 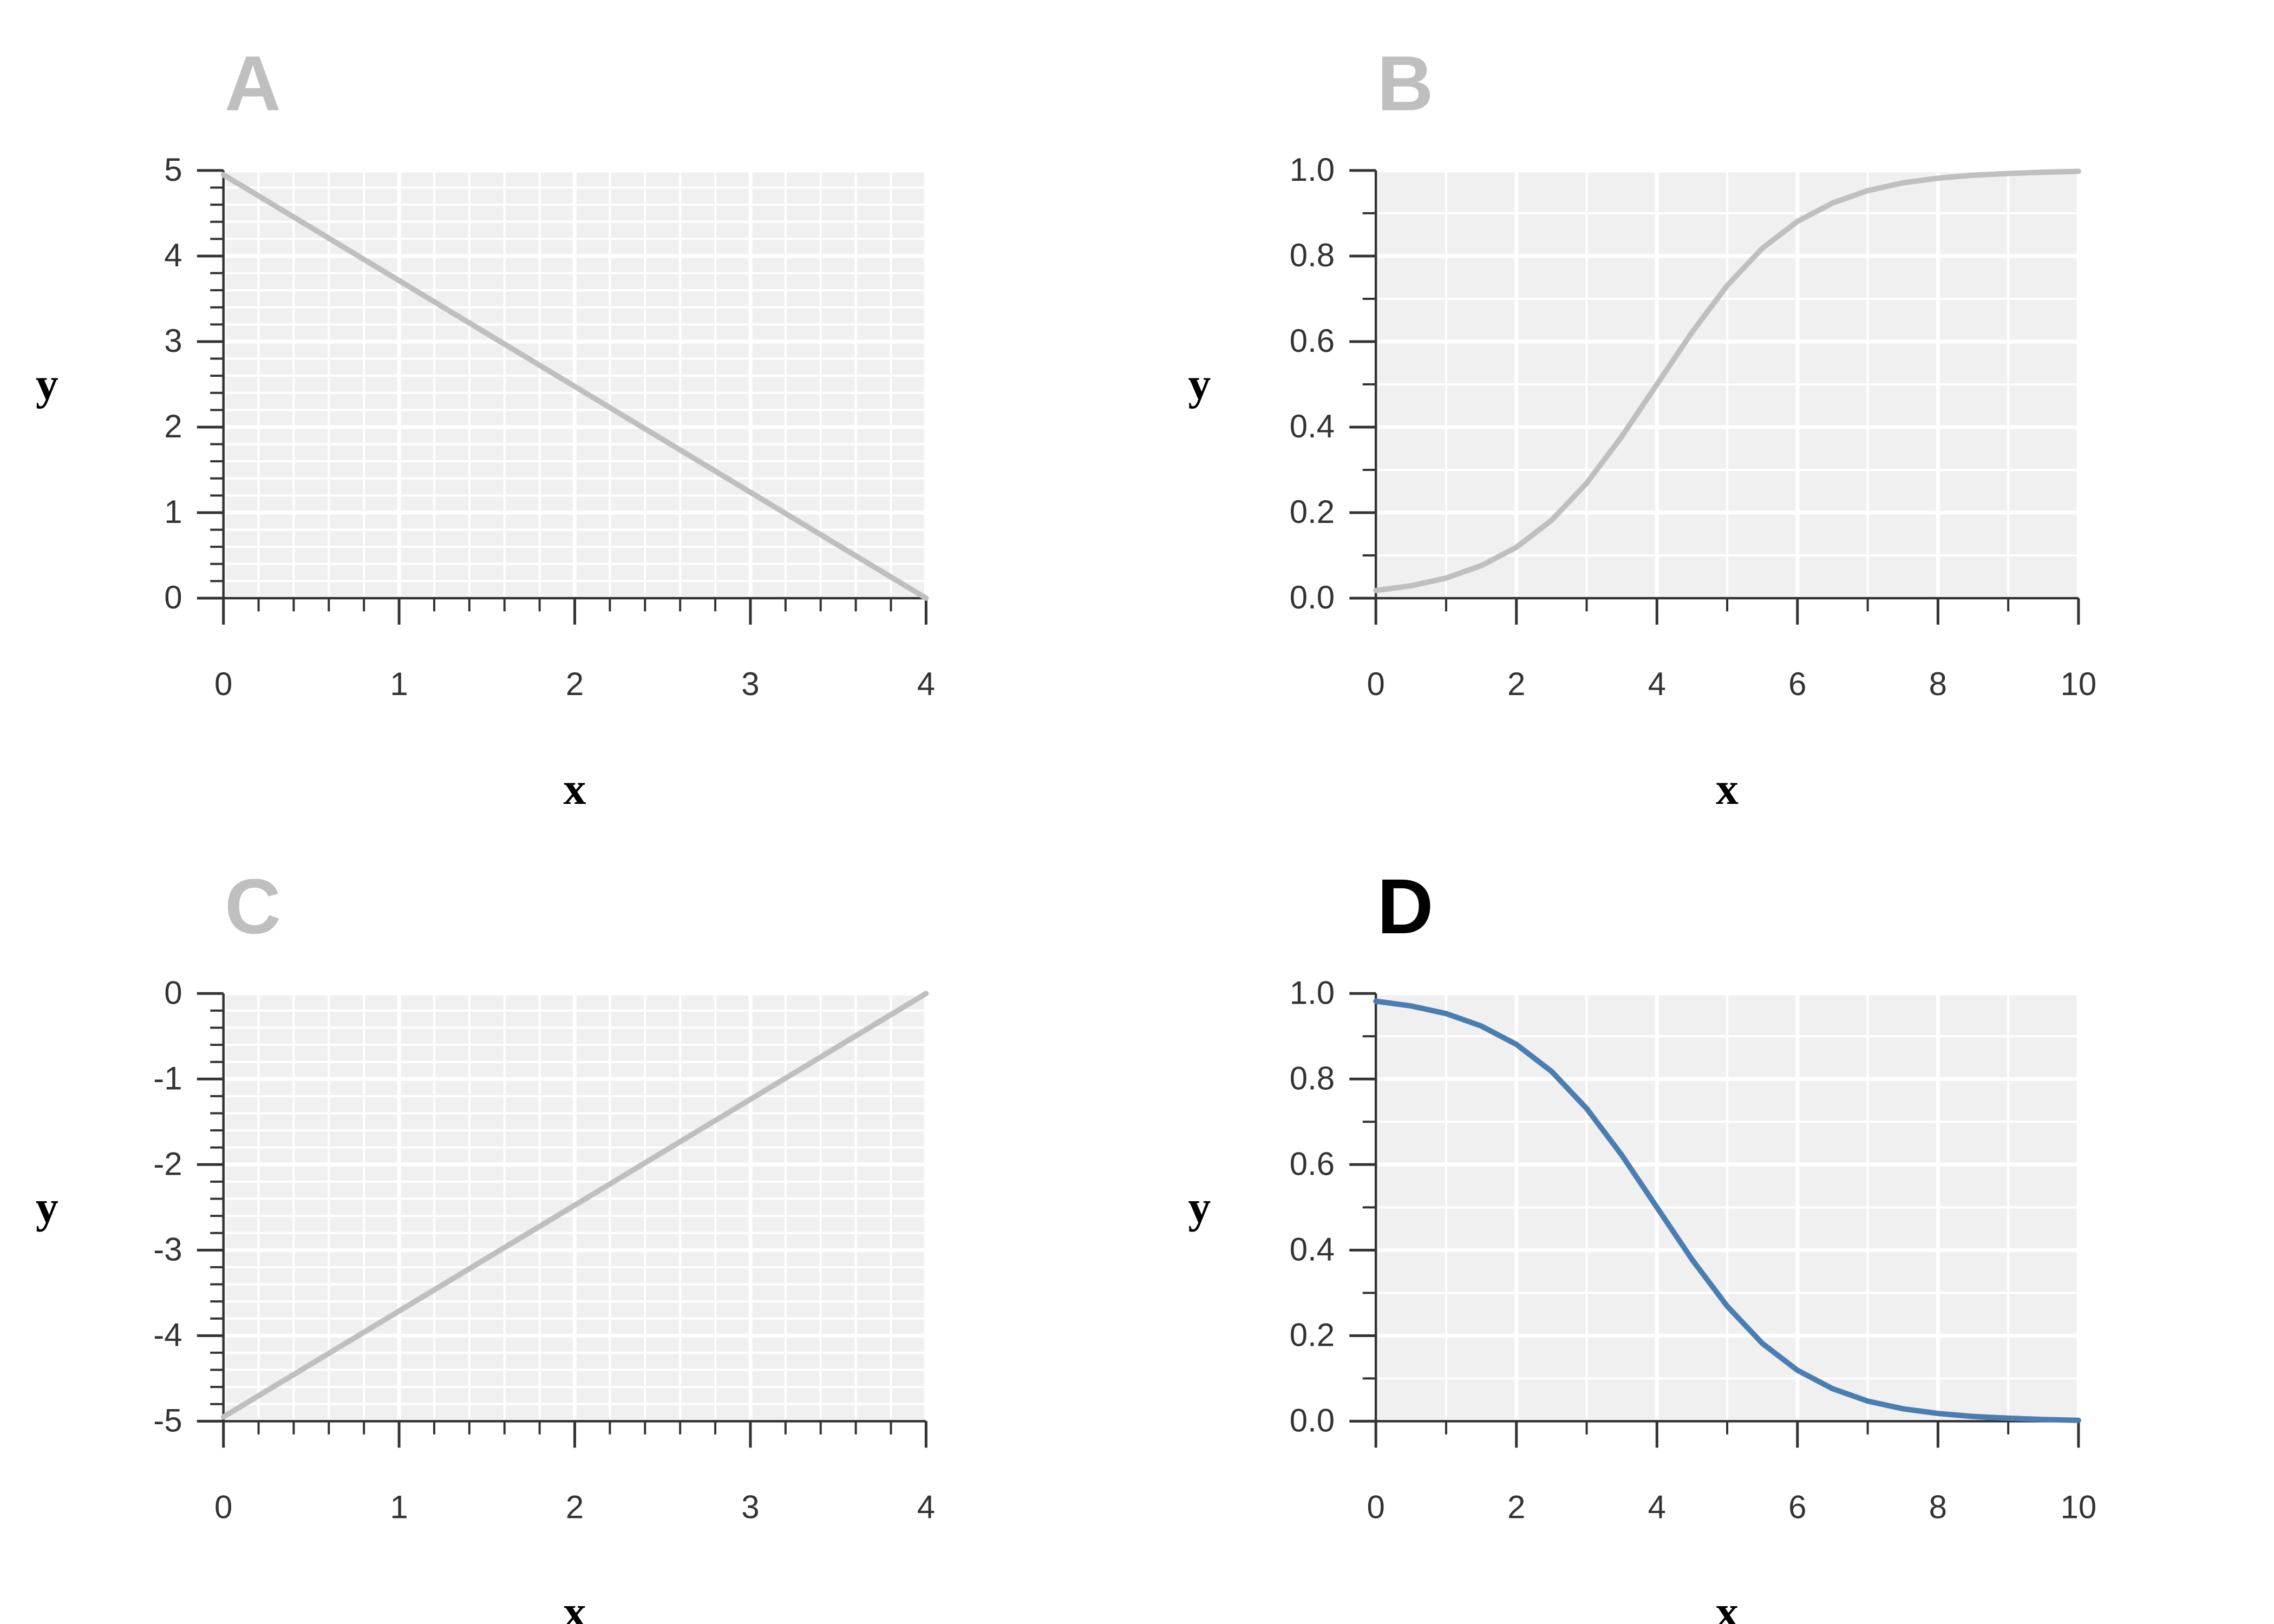 I want to click on y-tick-label: -1, so click(x=168, y=1078).